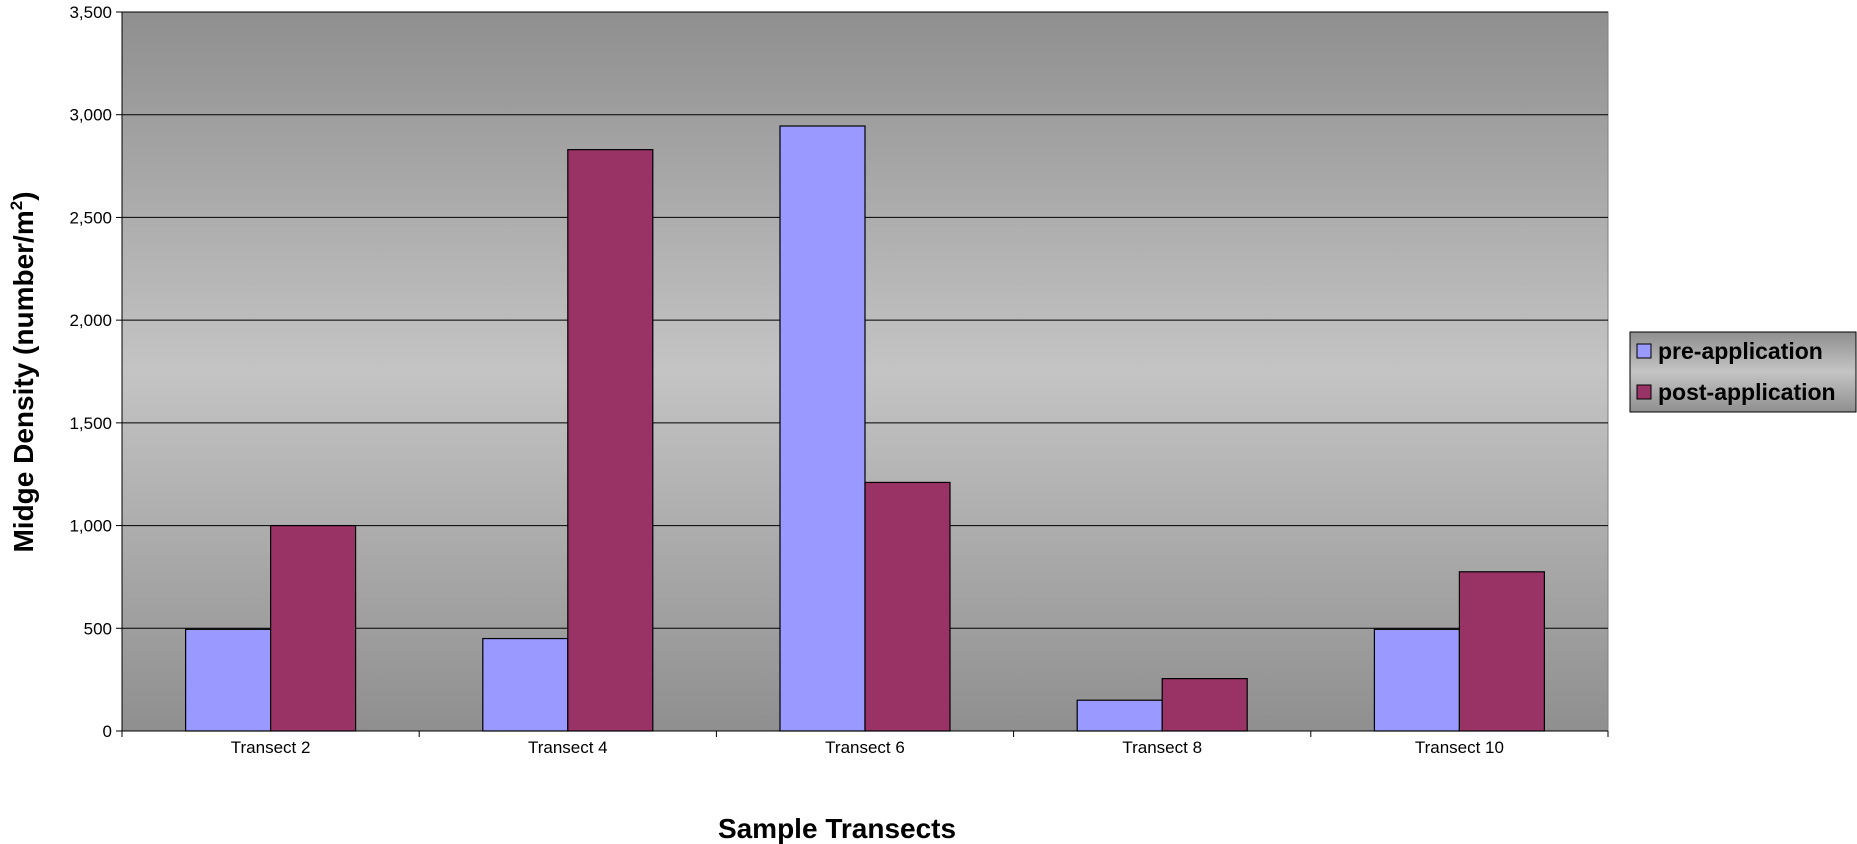  What do you see at coordinates (107, 731) in the screenshot?
I see `y-tick-label: 0` at bounding box center [107, 731].